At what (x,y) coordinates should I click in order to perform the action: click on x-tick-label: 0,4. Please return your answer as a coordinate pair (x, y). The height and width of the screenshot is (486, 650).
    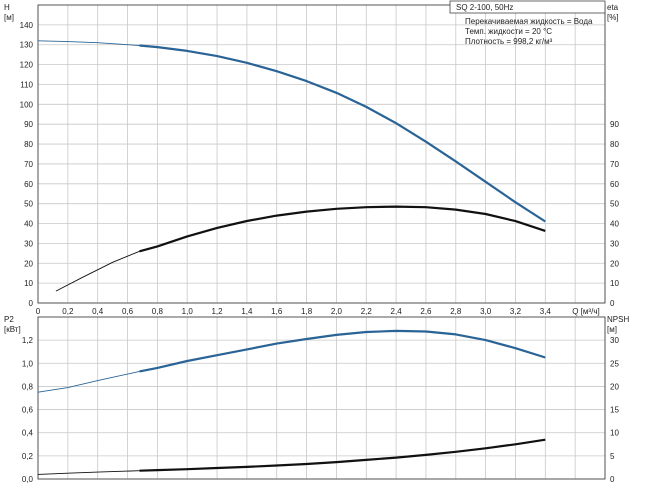
    Looking at the image, I should click on (98, 311).